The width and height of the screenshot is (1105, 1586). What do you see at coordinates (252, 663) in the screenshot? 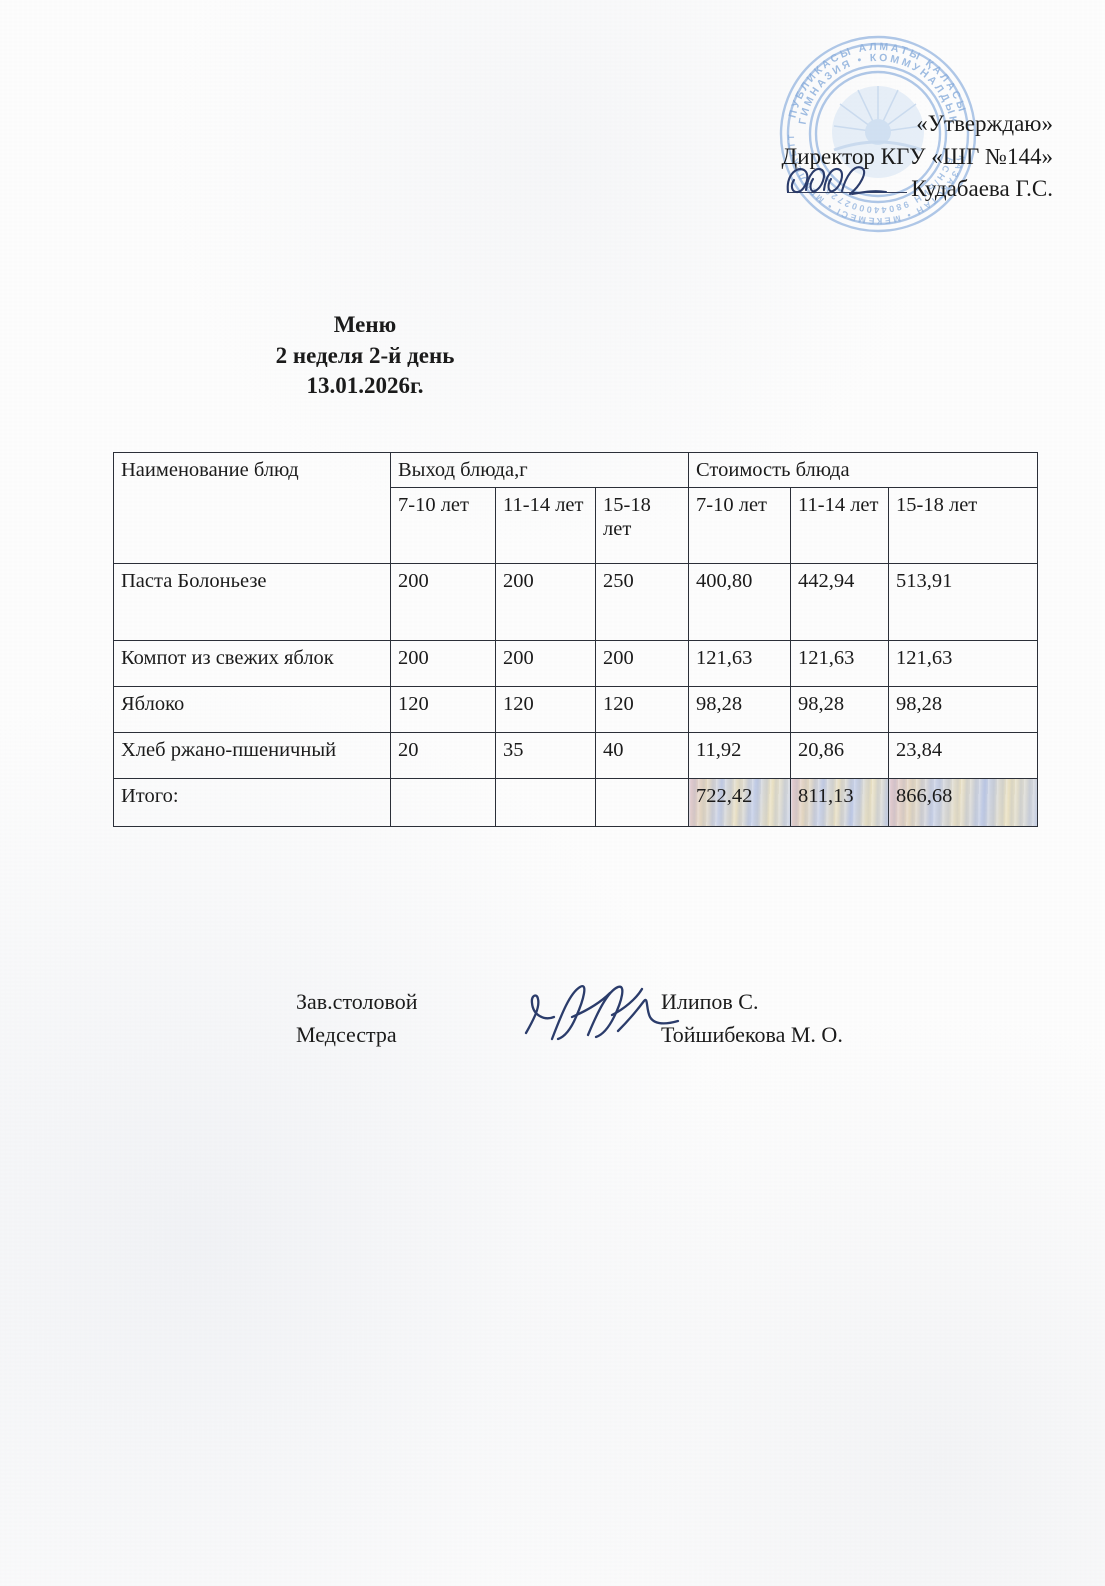
I see `dish-name: Компот из свежих яблок` at bounding box center [252, 663].